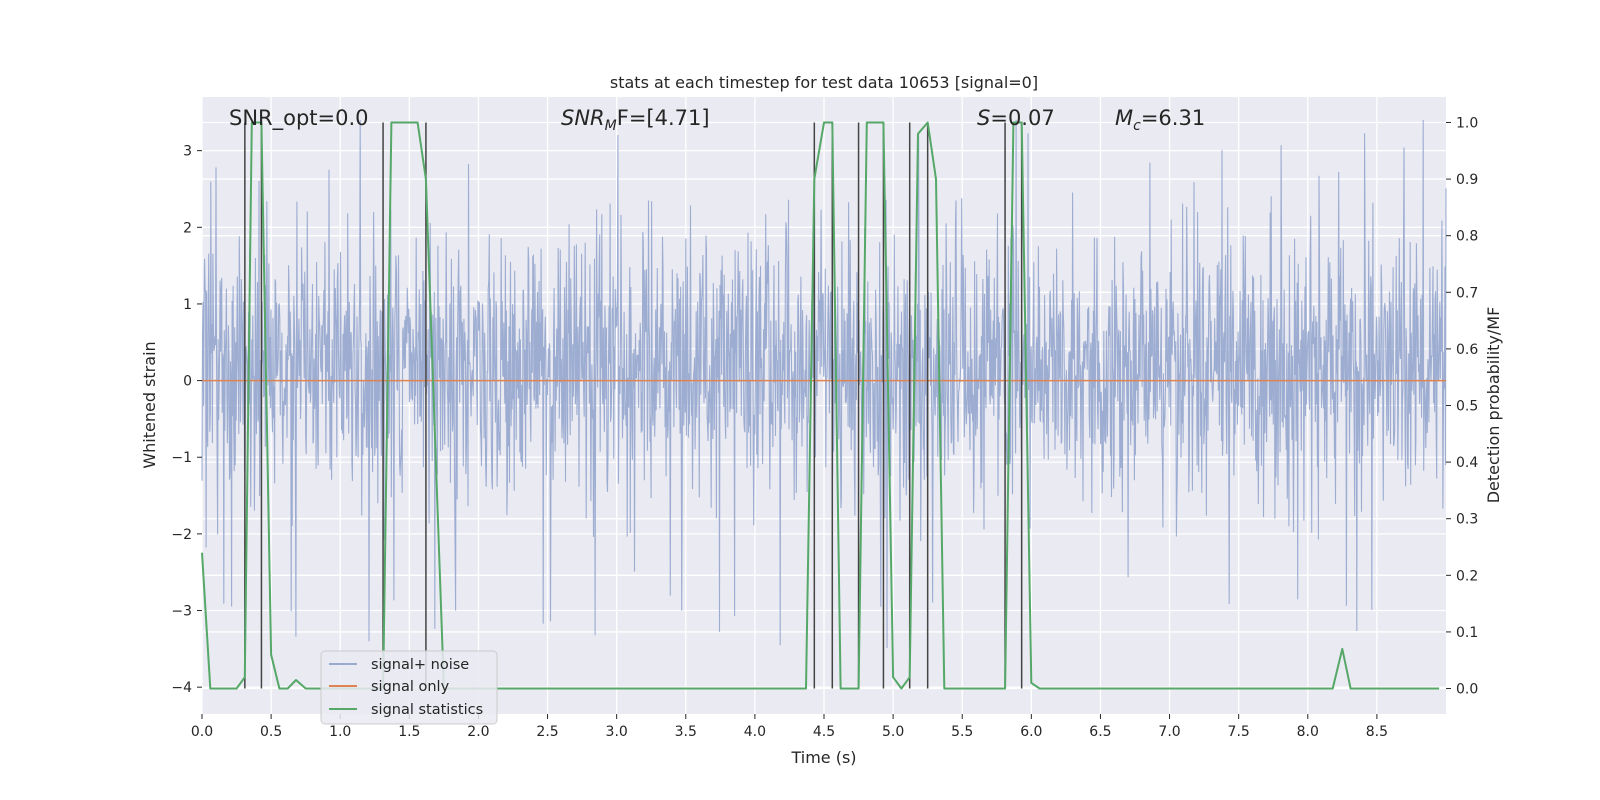  I want to click on y-axis-label-right: Detection probability/MF, so click(1493, 405).